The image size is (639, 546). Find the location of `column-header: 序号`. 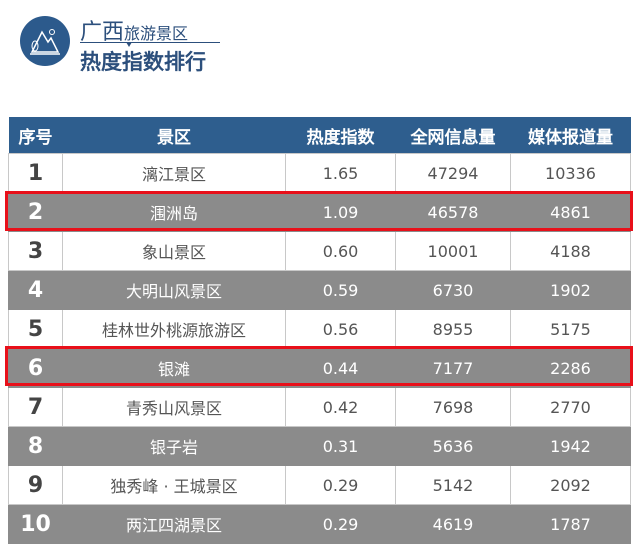

column-header: 序号 is located at coordinates (35, 135).